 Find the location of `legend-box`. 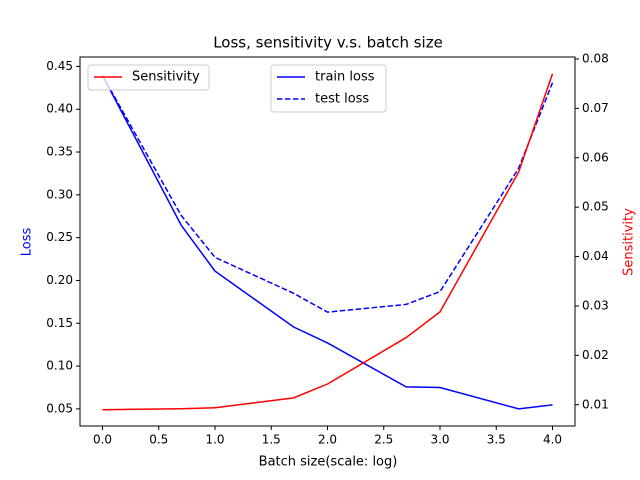

legend-box is located at coordinates (148, 77).